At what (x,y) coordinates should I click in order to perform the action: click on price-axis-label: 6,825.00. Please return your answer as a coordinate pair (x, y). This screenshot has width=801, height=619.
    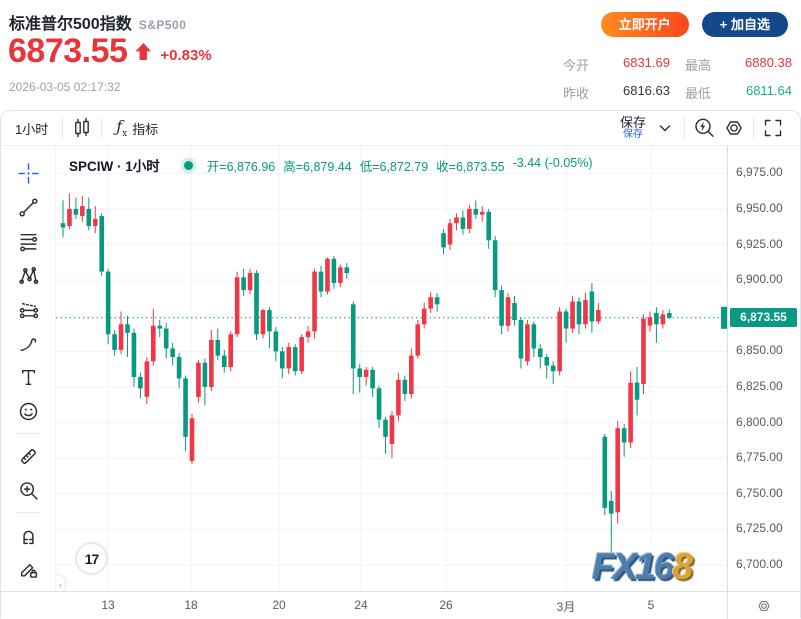
    Looking at the image, I should click on (759, 385).